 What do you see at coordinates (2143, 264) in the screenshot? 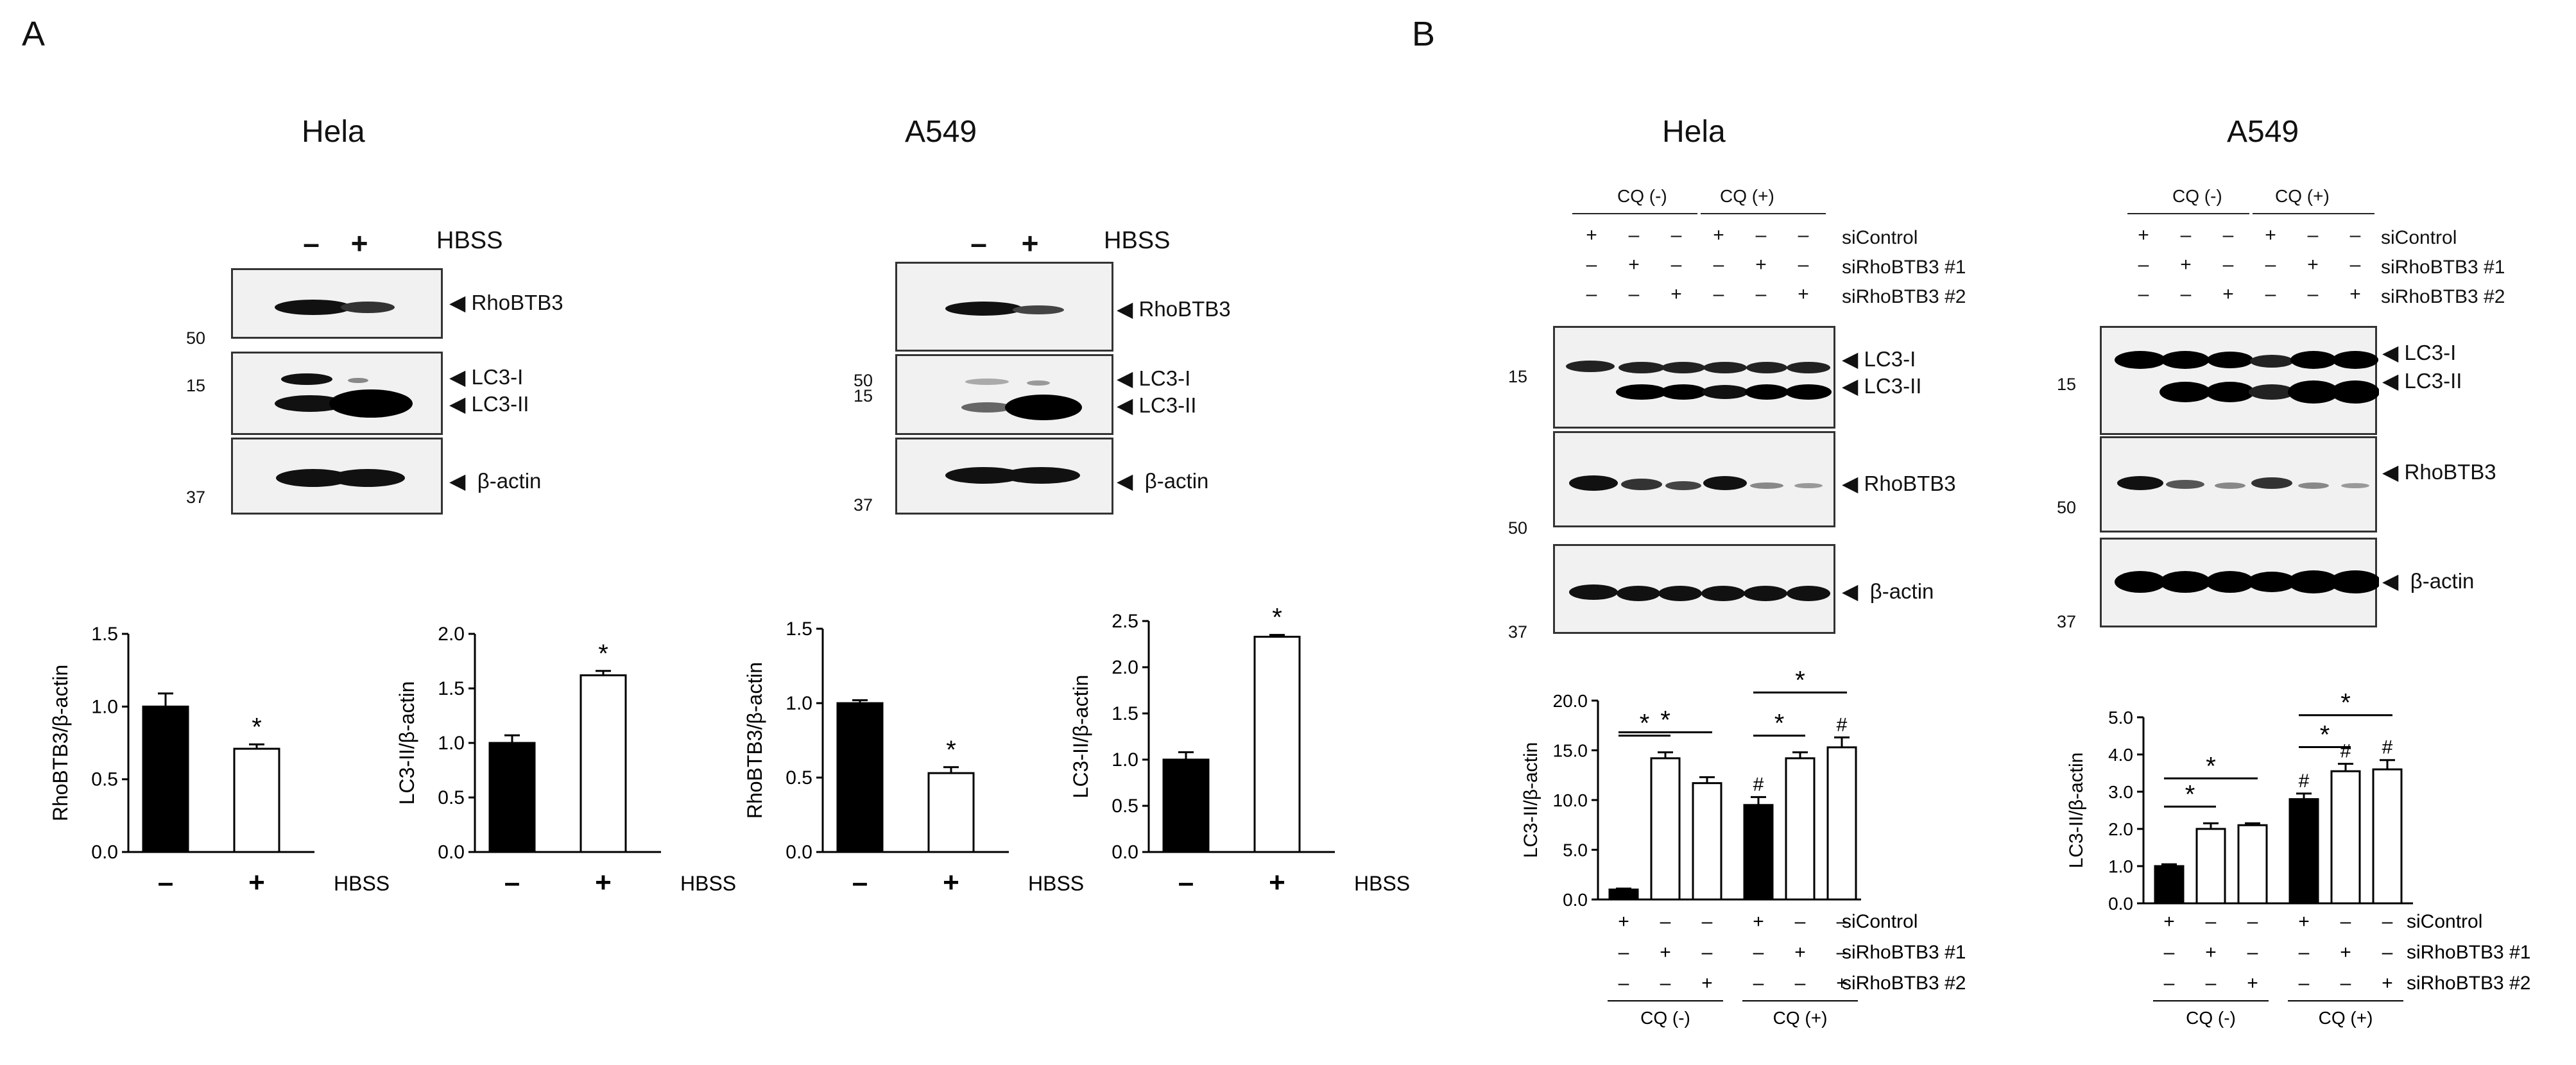
I see `b-a549-sign-si1-1: –` at bounding box center [2143, 264].